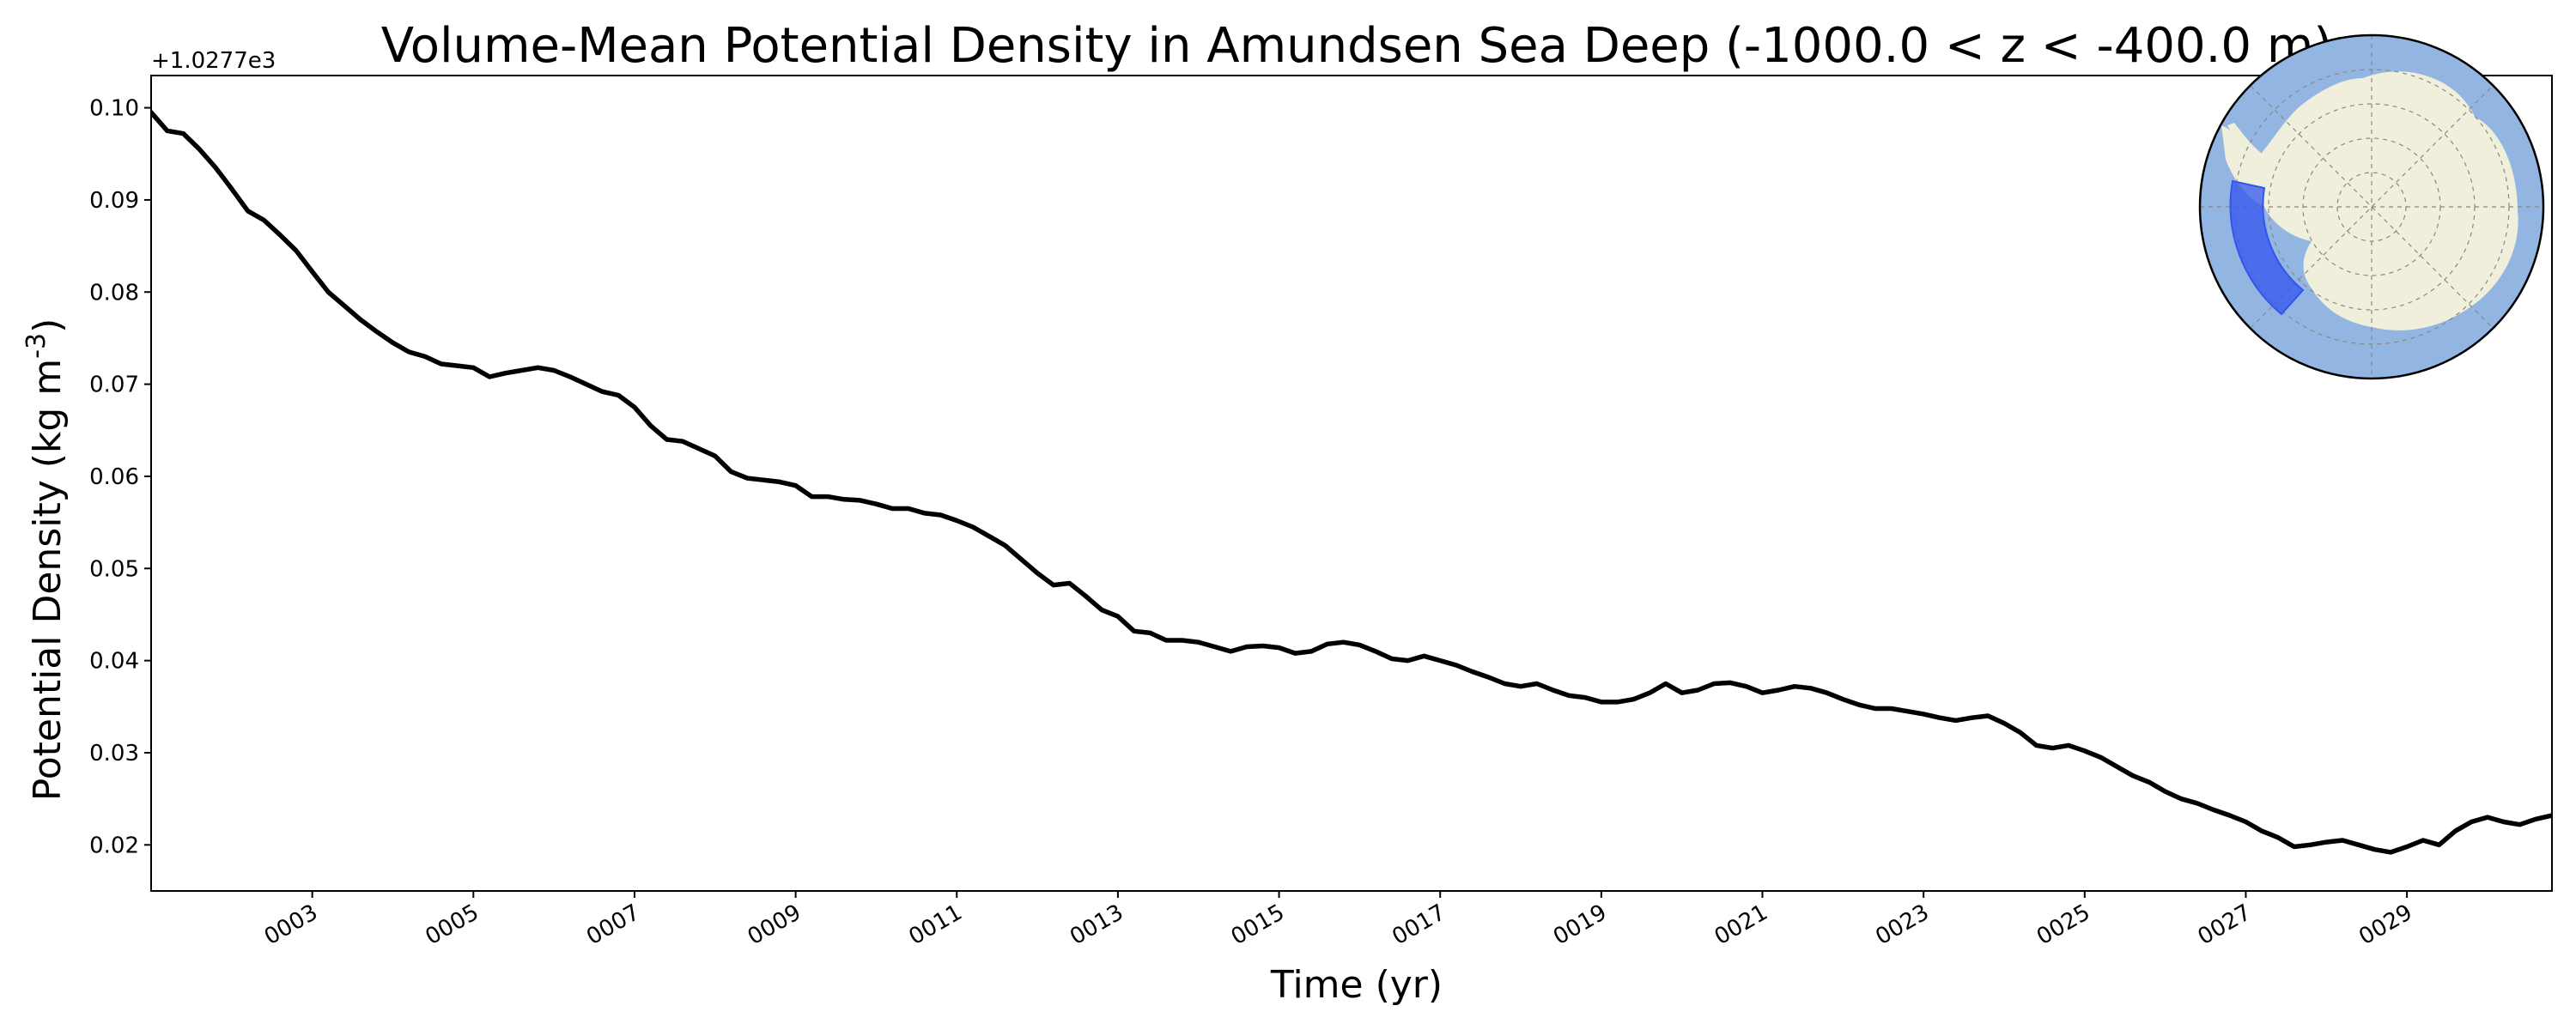 This screenshot has width=2576, height=1030. I want to click on map-peninsula, so click(2244, 141).